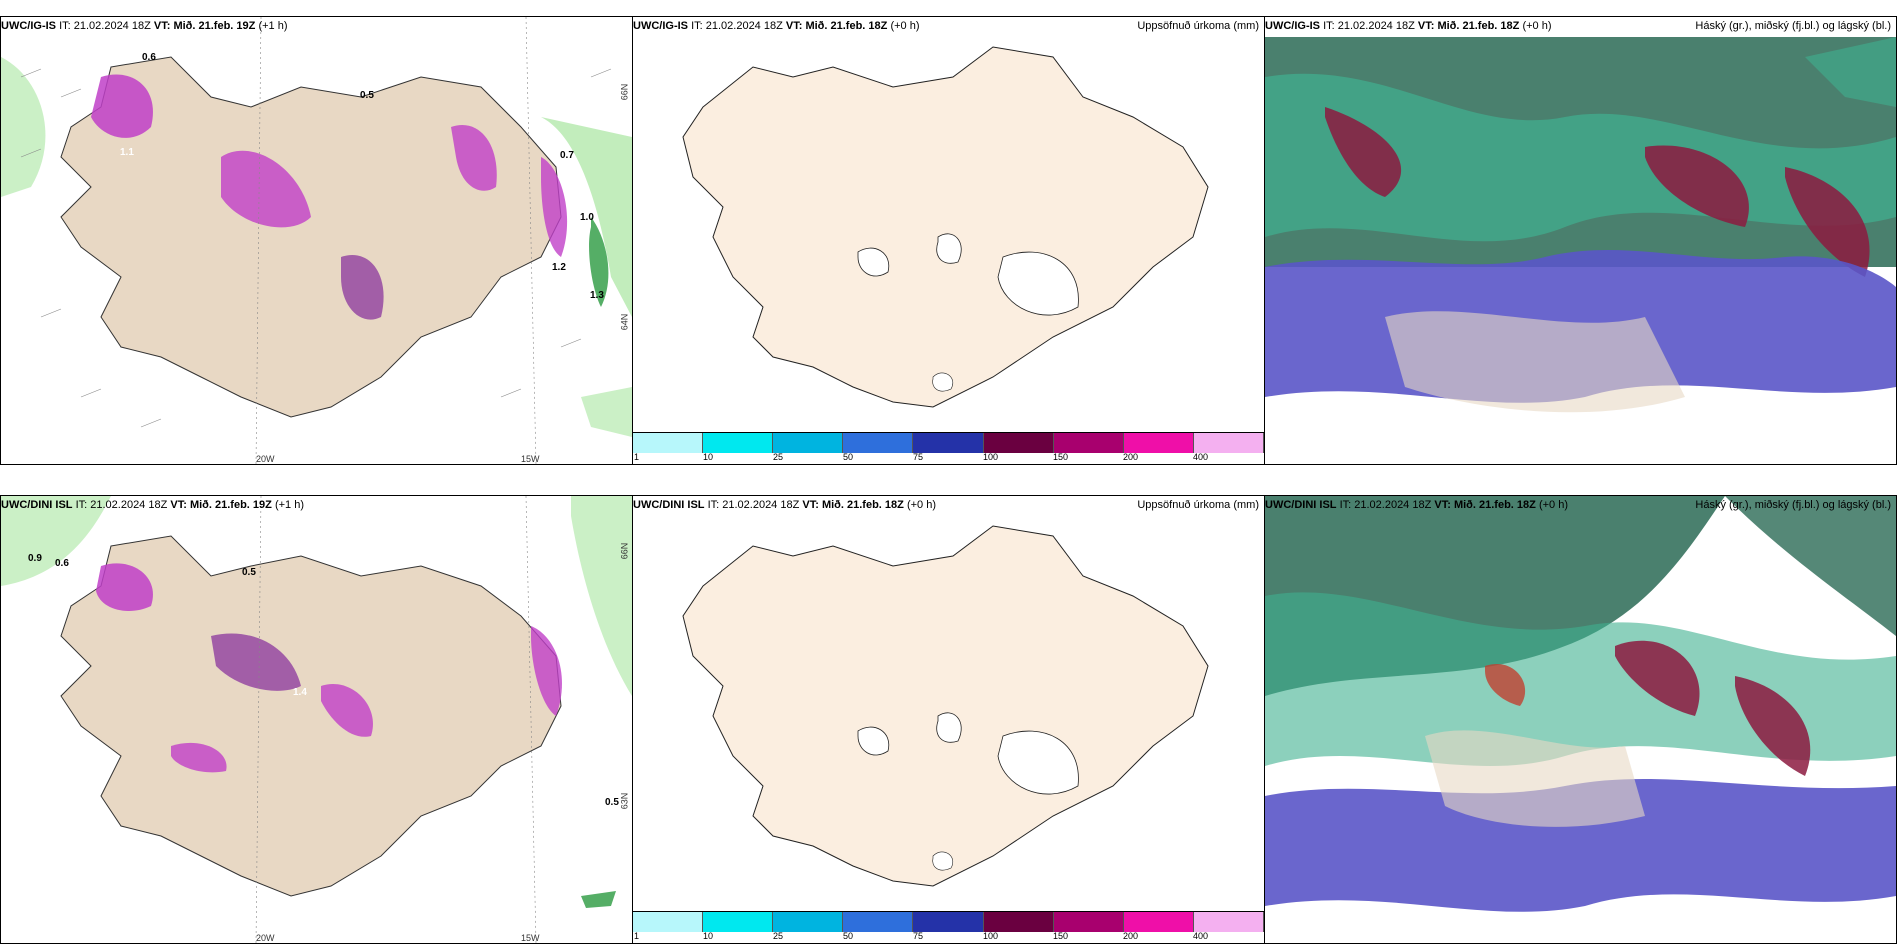  What do you see at coordinates (35, 558) in the screenshot?
I see `precip-value: 0.9` at bounding box center [35, 558].